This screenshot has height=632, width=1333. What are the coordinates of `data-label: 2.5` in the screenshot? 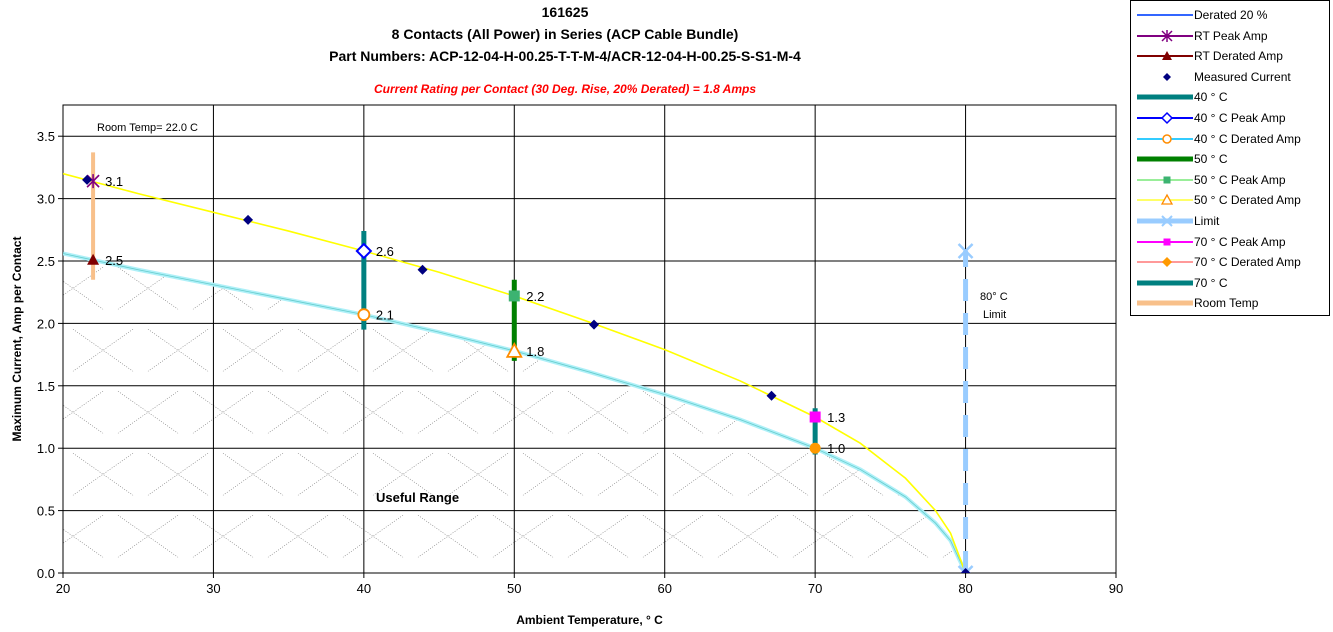 It's located at (114, 260).